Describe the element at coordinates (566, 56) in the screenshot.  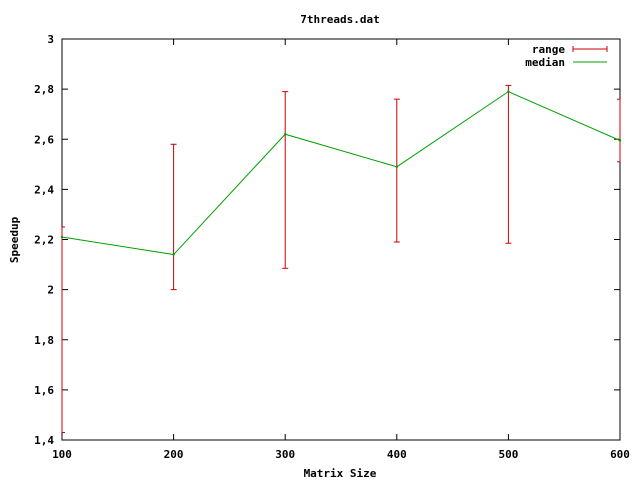
I see `legend: range median` at that location.